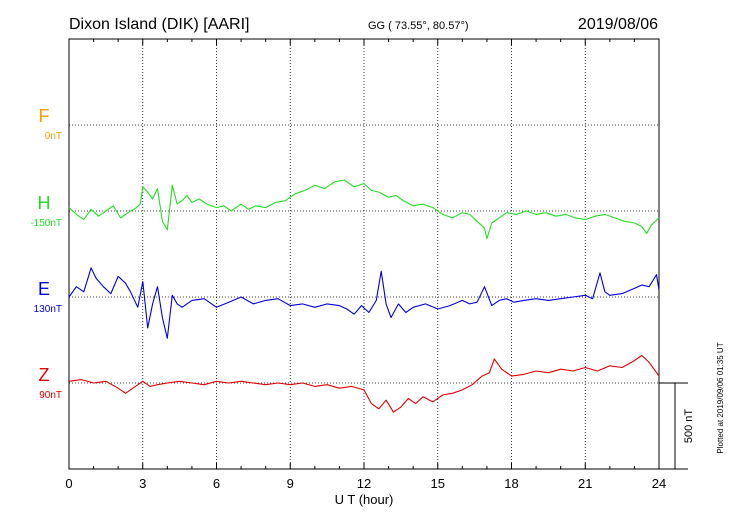 Image resolution: width=730 pixels, height=520 pixels. I want to click on x-tick-label: 0, so click(68, 483).